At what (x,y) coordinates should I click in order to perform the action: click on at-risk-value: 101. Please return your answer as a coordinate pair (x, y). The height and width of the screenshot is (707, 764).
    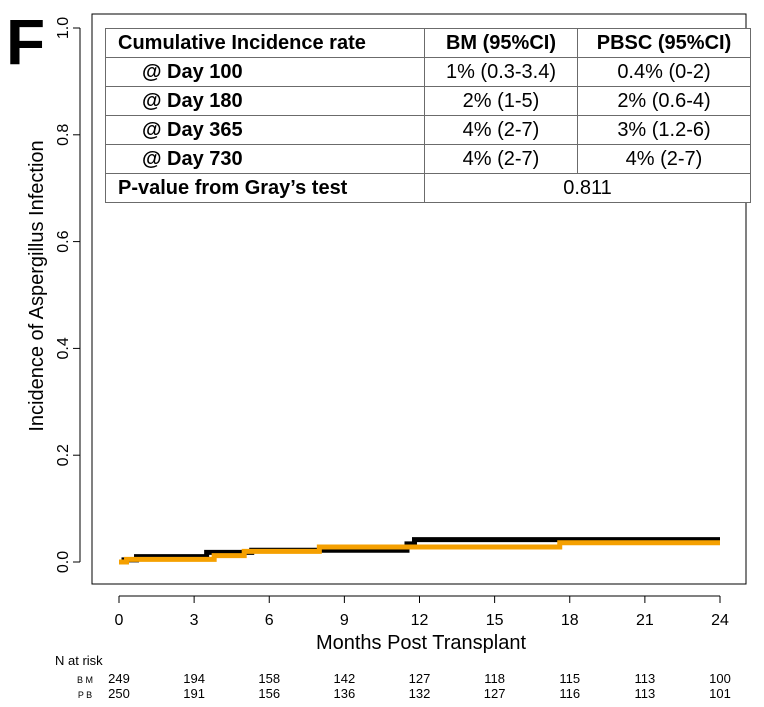
    Looking at the image, I should click on (720, 693).